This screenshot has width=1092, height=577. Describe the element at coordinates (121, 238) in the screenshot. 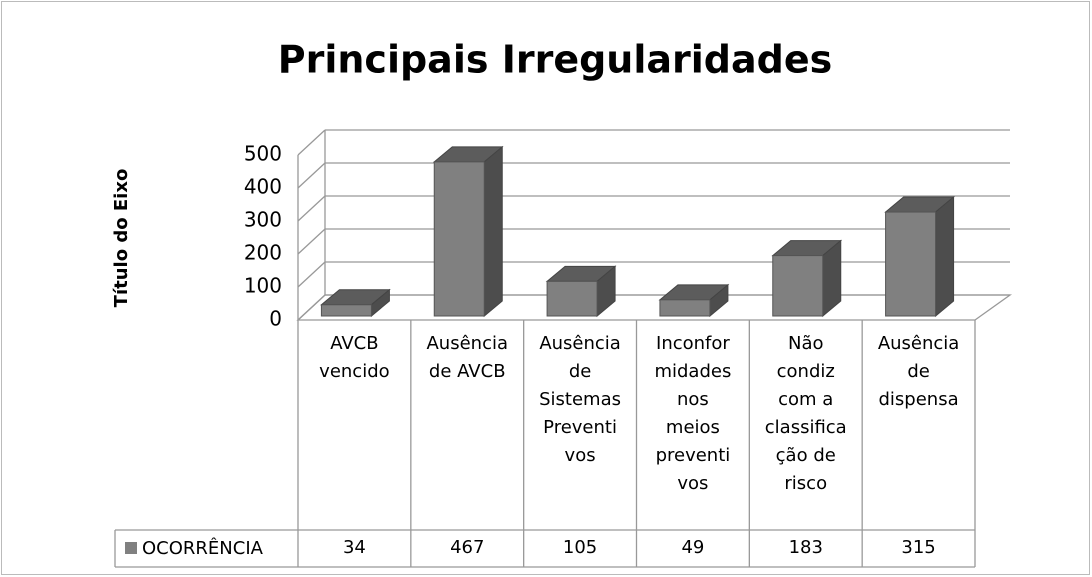

I see `y-axis-label: Título do Eixo` at that location.